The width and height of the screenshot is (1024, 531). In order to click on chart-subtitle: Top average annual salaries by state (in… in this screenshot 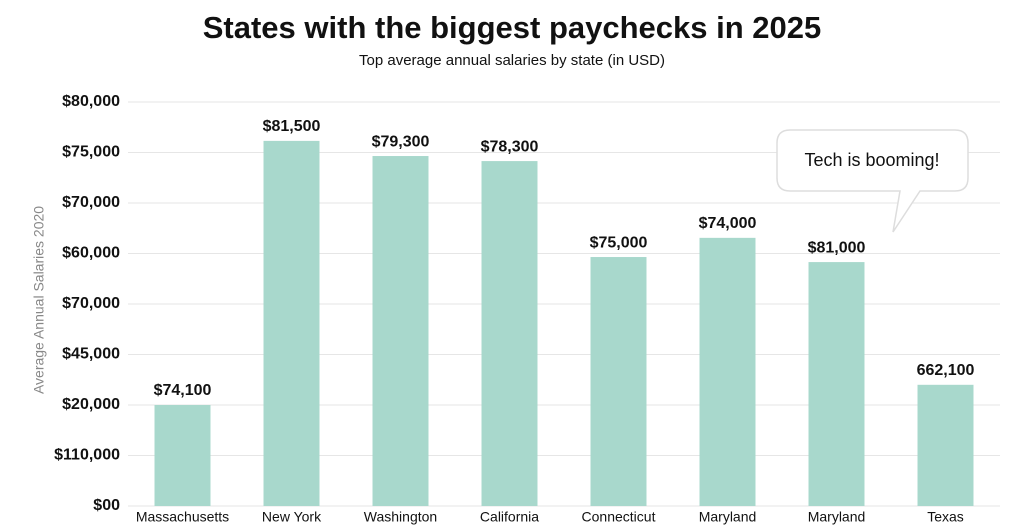, I will do `click(512, 60)`.